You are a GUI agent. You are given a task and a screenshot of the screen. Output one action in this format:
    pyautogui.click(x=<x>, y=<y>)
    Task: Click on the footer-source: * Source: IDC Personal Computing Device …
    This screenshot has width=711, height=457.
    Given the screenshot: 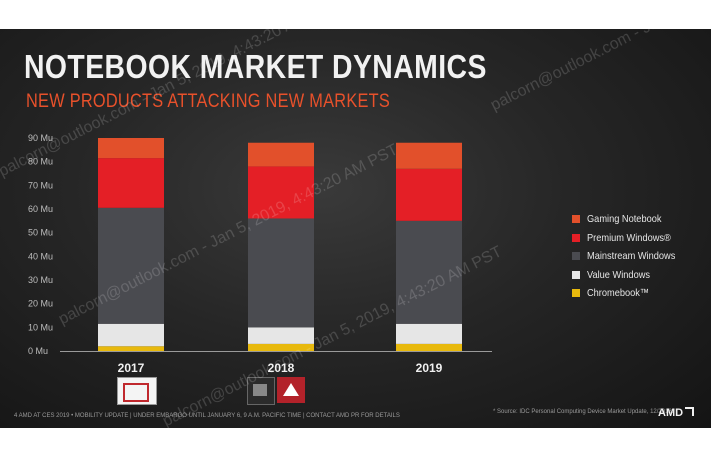 What is the action you would take?
    pyautogui.click(x=583, y=412)
    